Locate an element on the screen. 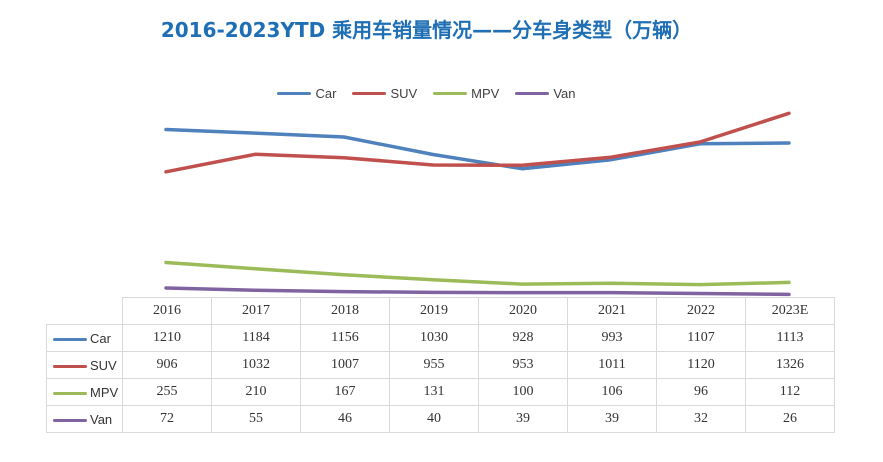 The width and height of the screenshot is (883, 462). table-column-header: 2023E is located at coordinates (790, 311).